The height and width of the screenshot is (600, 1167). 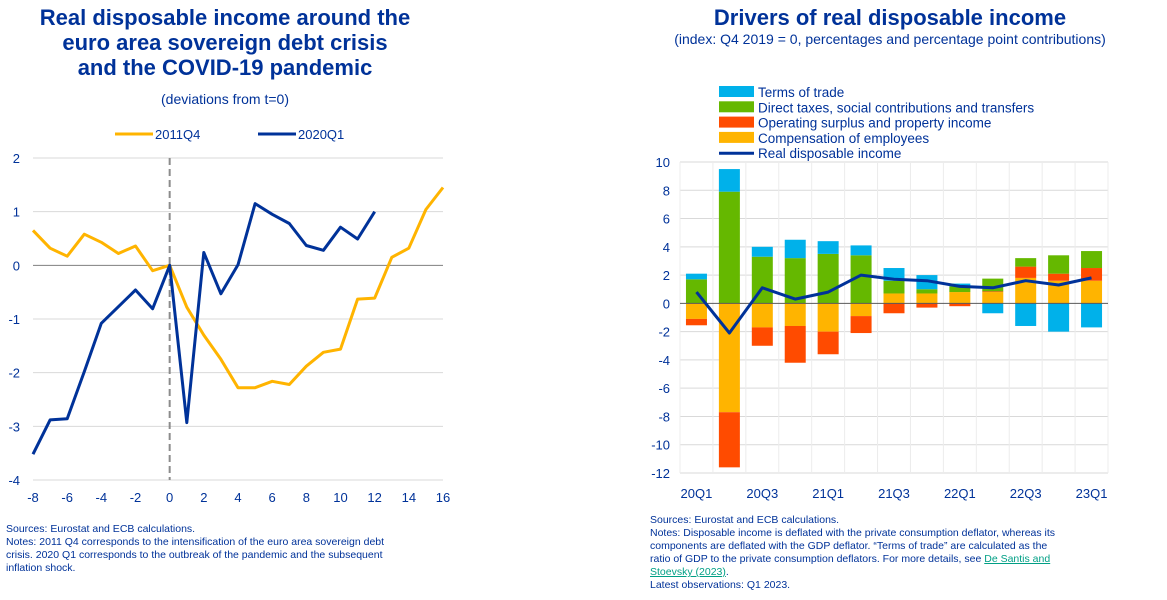 What do you see at coordinates (874, 123) in the screenshot?
I see `legend-label: Operating surplus and property income` at bounding box center [874, 123].